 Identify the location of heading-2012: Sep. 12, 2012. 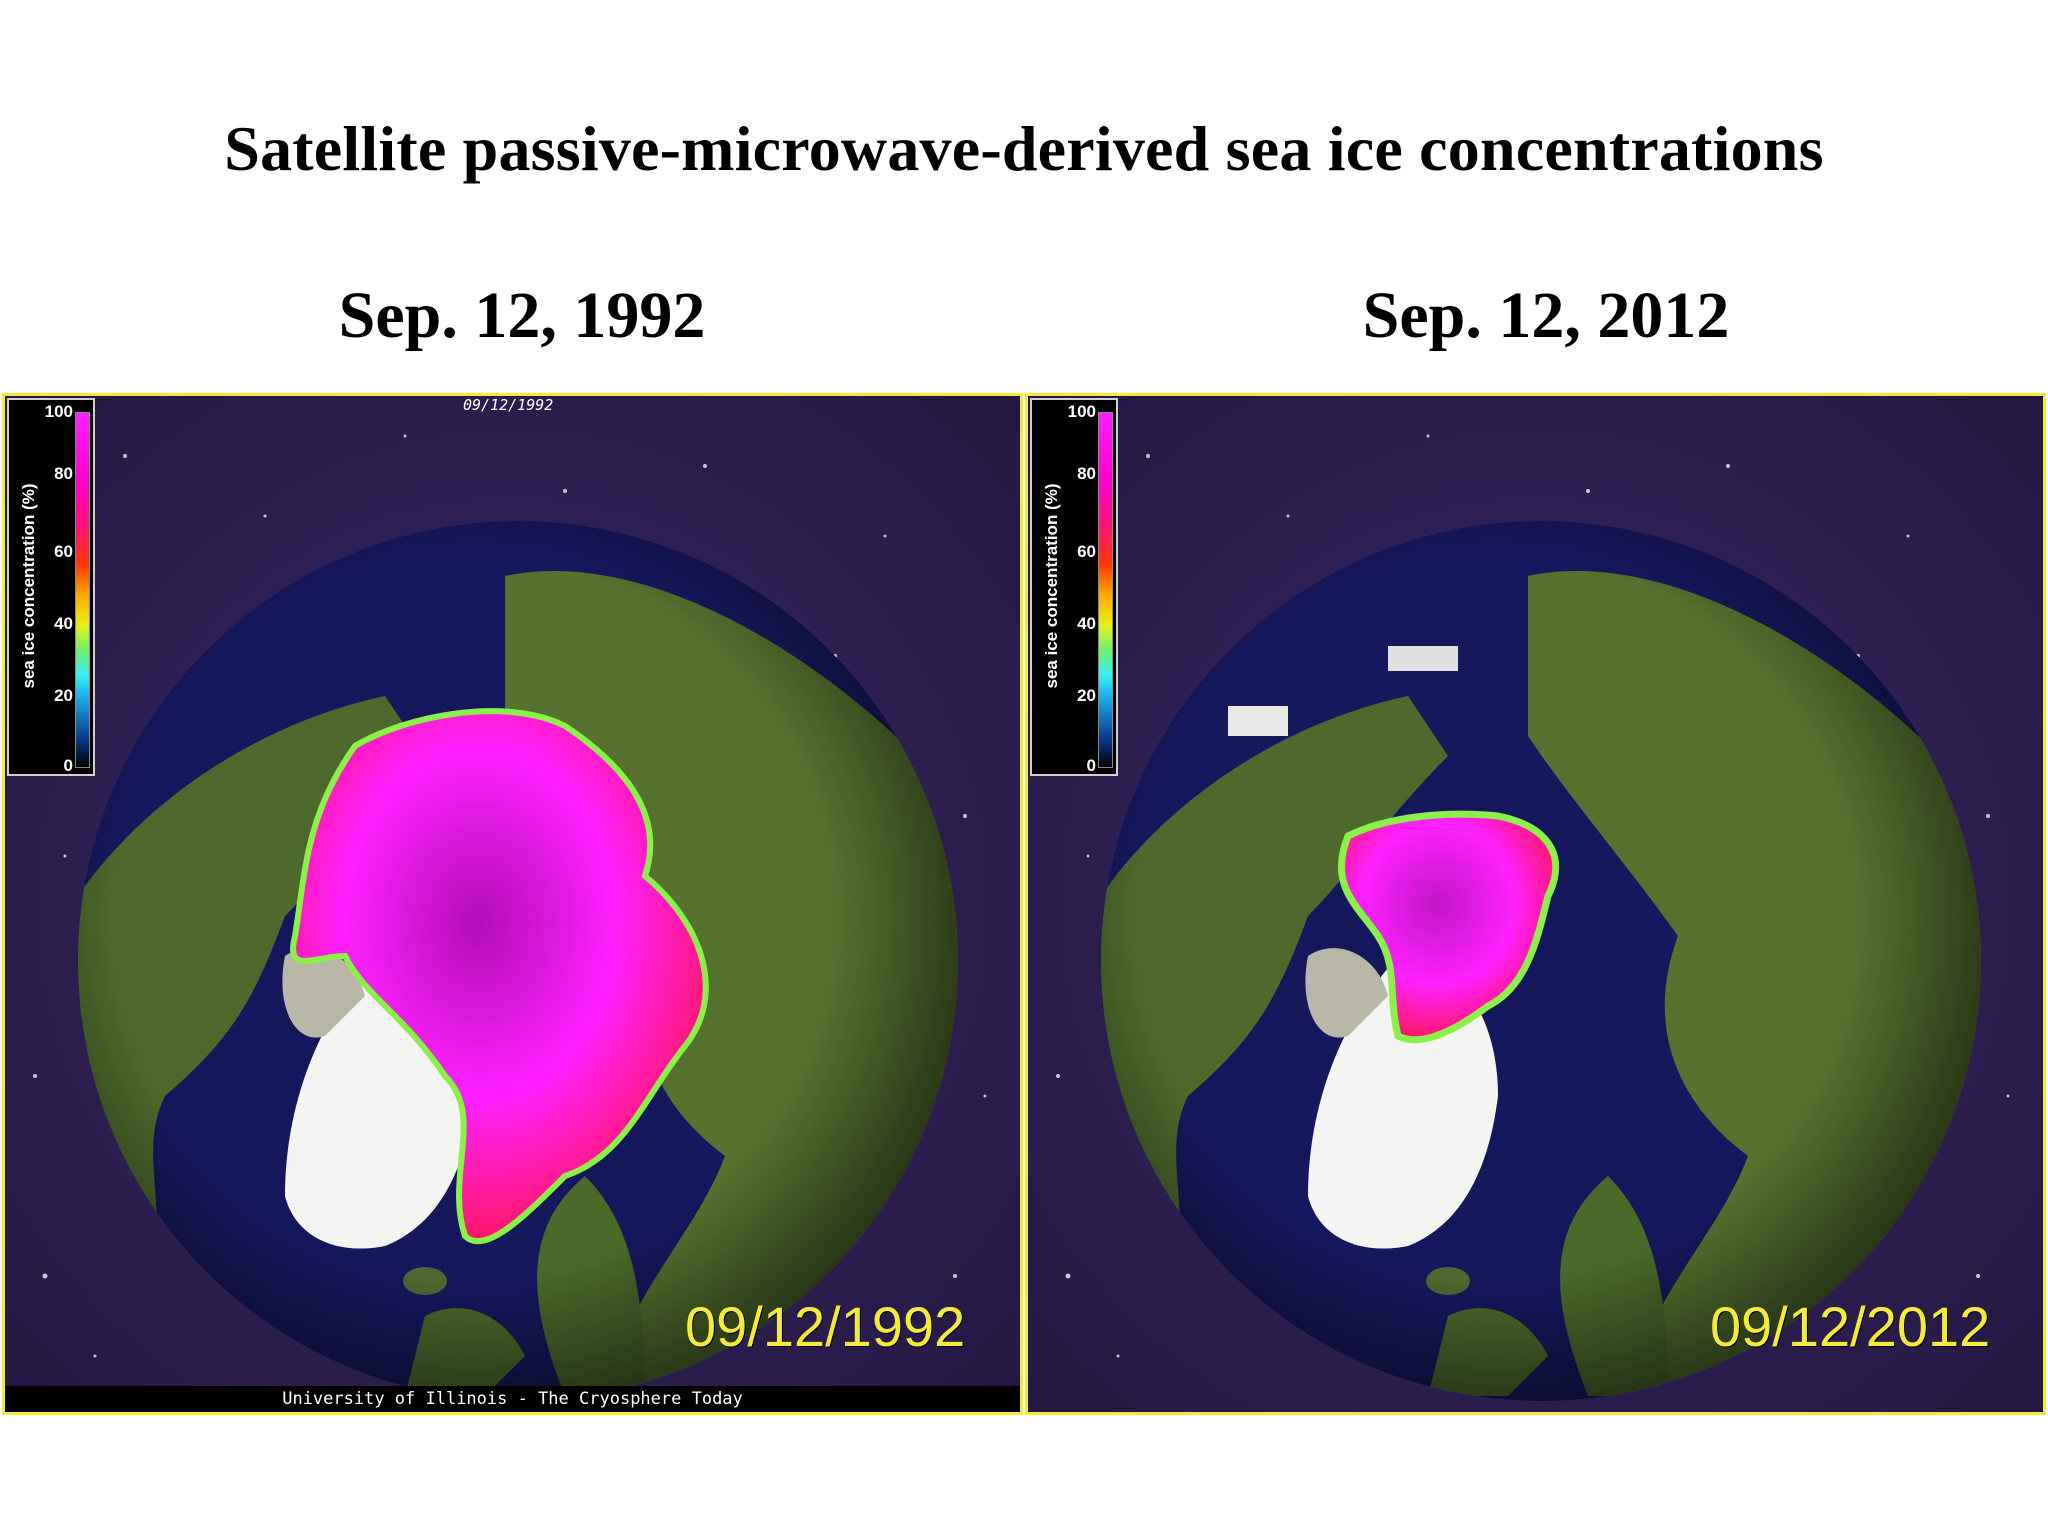
(1546, 315).